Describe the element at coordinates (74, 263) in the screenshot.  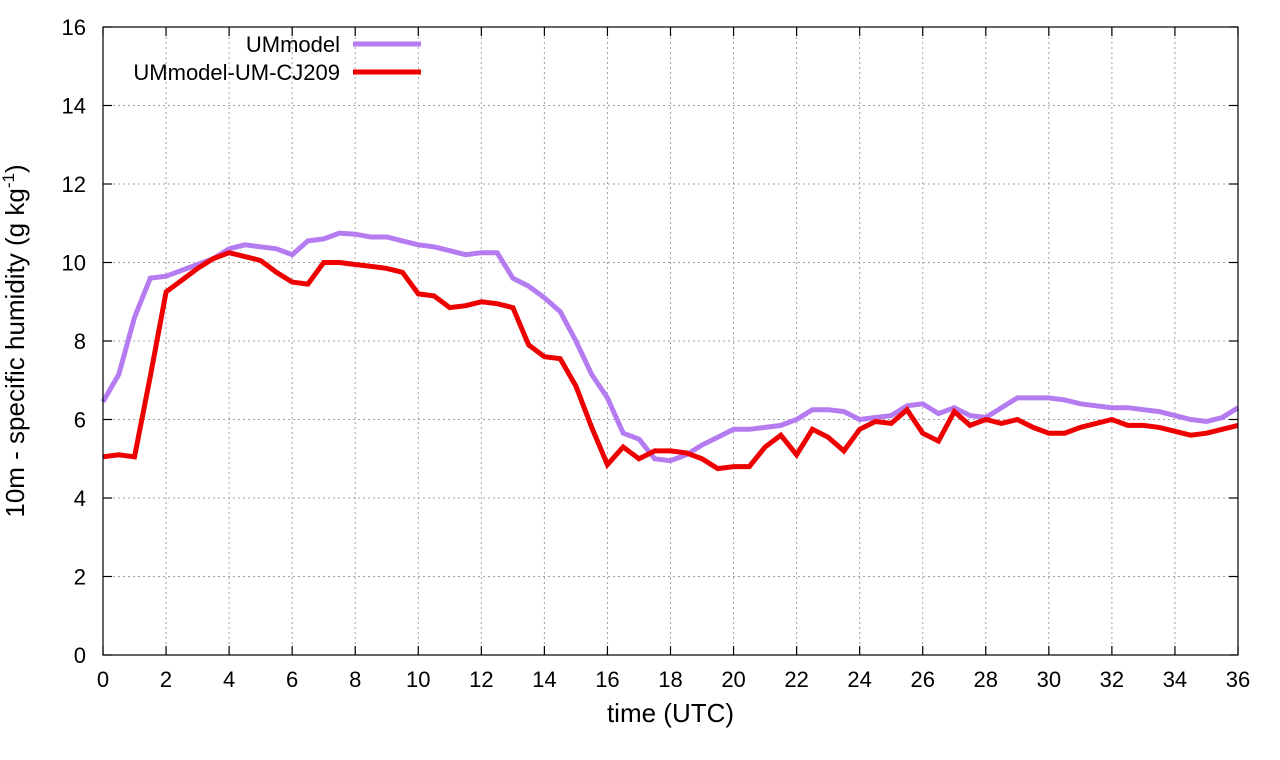
I see `y-tick-label: 10` at that location.